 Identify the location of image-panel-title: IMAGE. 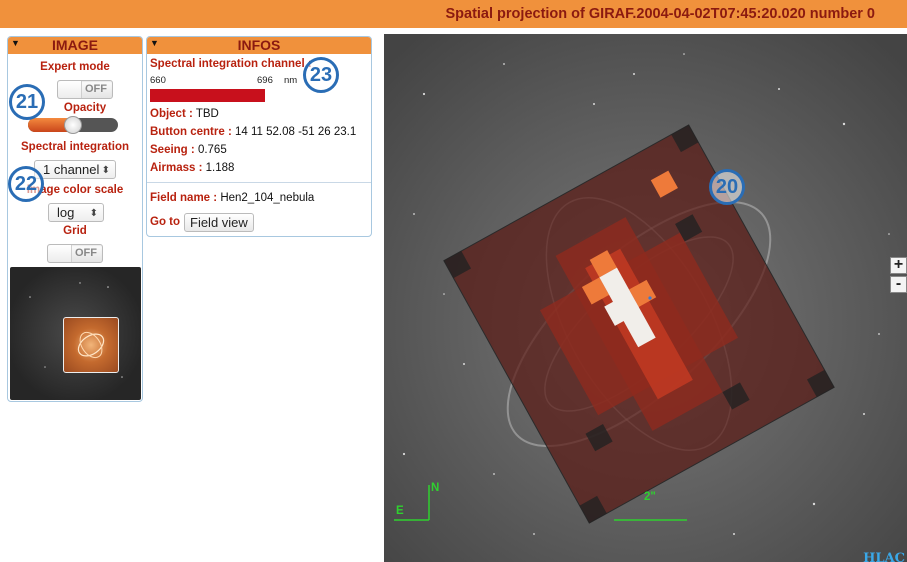
(75, 45).